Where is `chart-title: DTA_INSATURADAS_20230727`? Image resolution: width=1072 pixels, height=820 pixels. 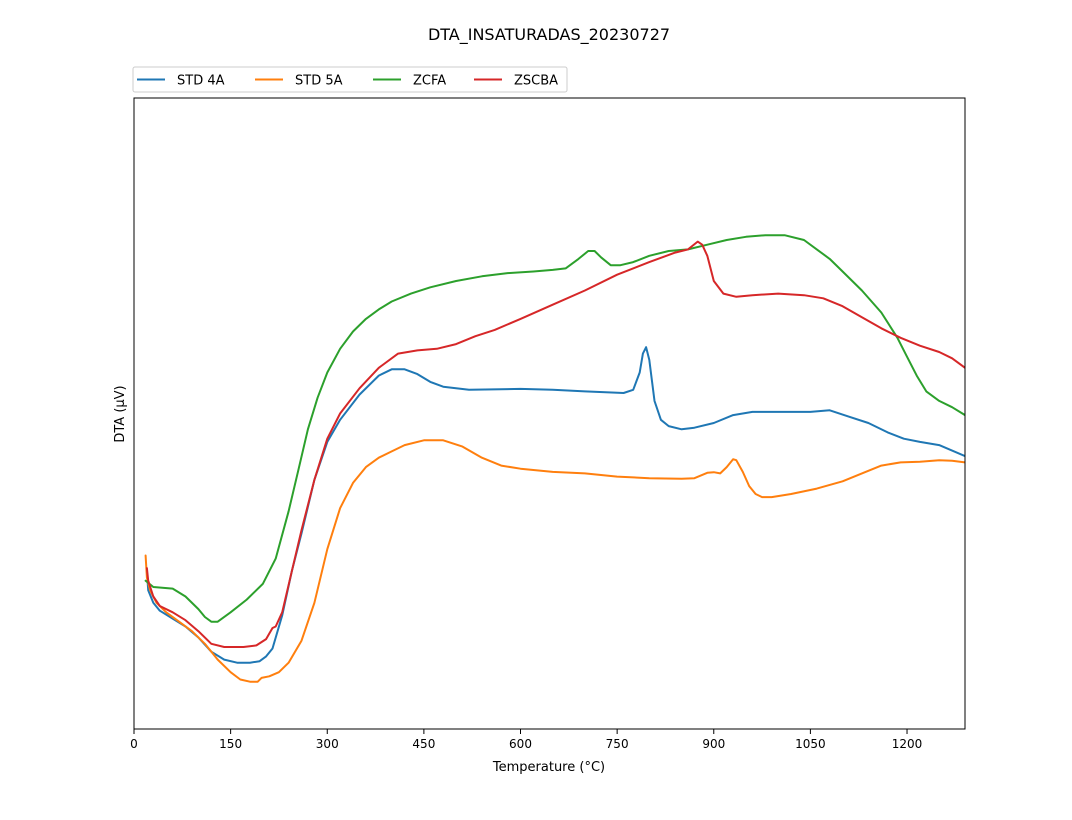 chart-title: DTA_INSATURADAS_20230727 is located at coordinates (549, 35).